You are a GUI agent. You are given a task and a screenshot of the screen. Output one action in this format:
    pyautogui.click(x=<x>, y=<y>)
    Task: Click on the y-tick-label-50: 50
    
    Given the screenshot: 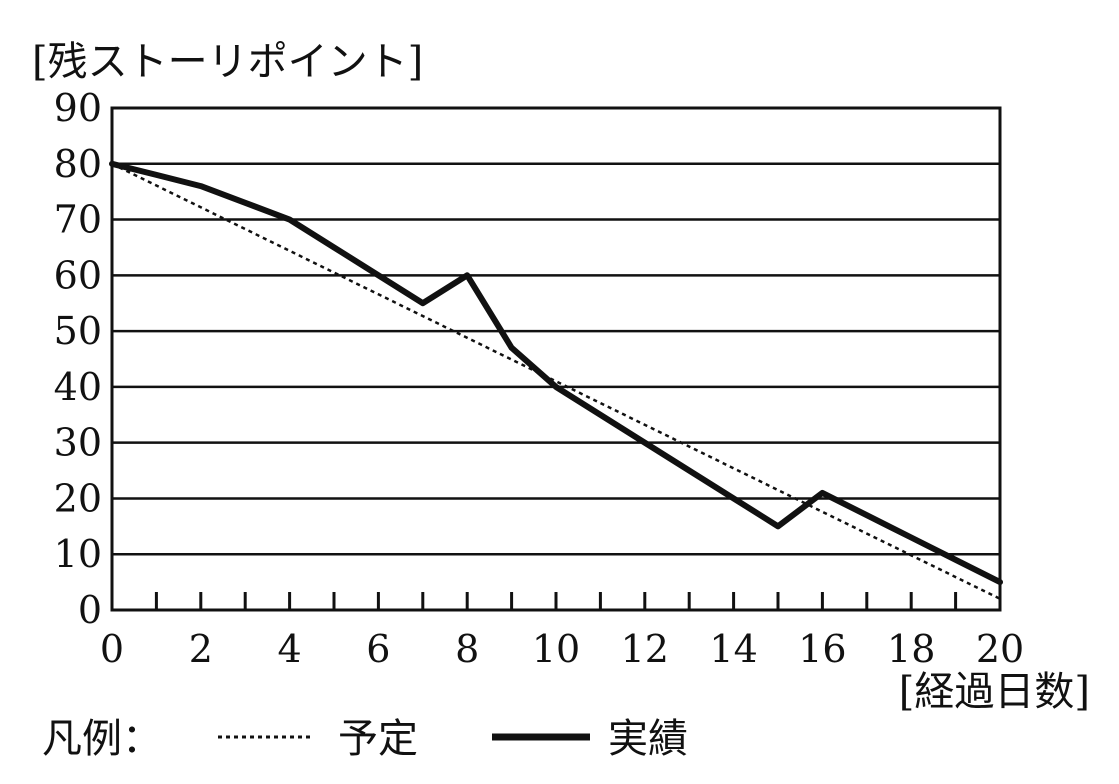 What is the action you would take?
    pyautogui.click(x=78, y=331)
    